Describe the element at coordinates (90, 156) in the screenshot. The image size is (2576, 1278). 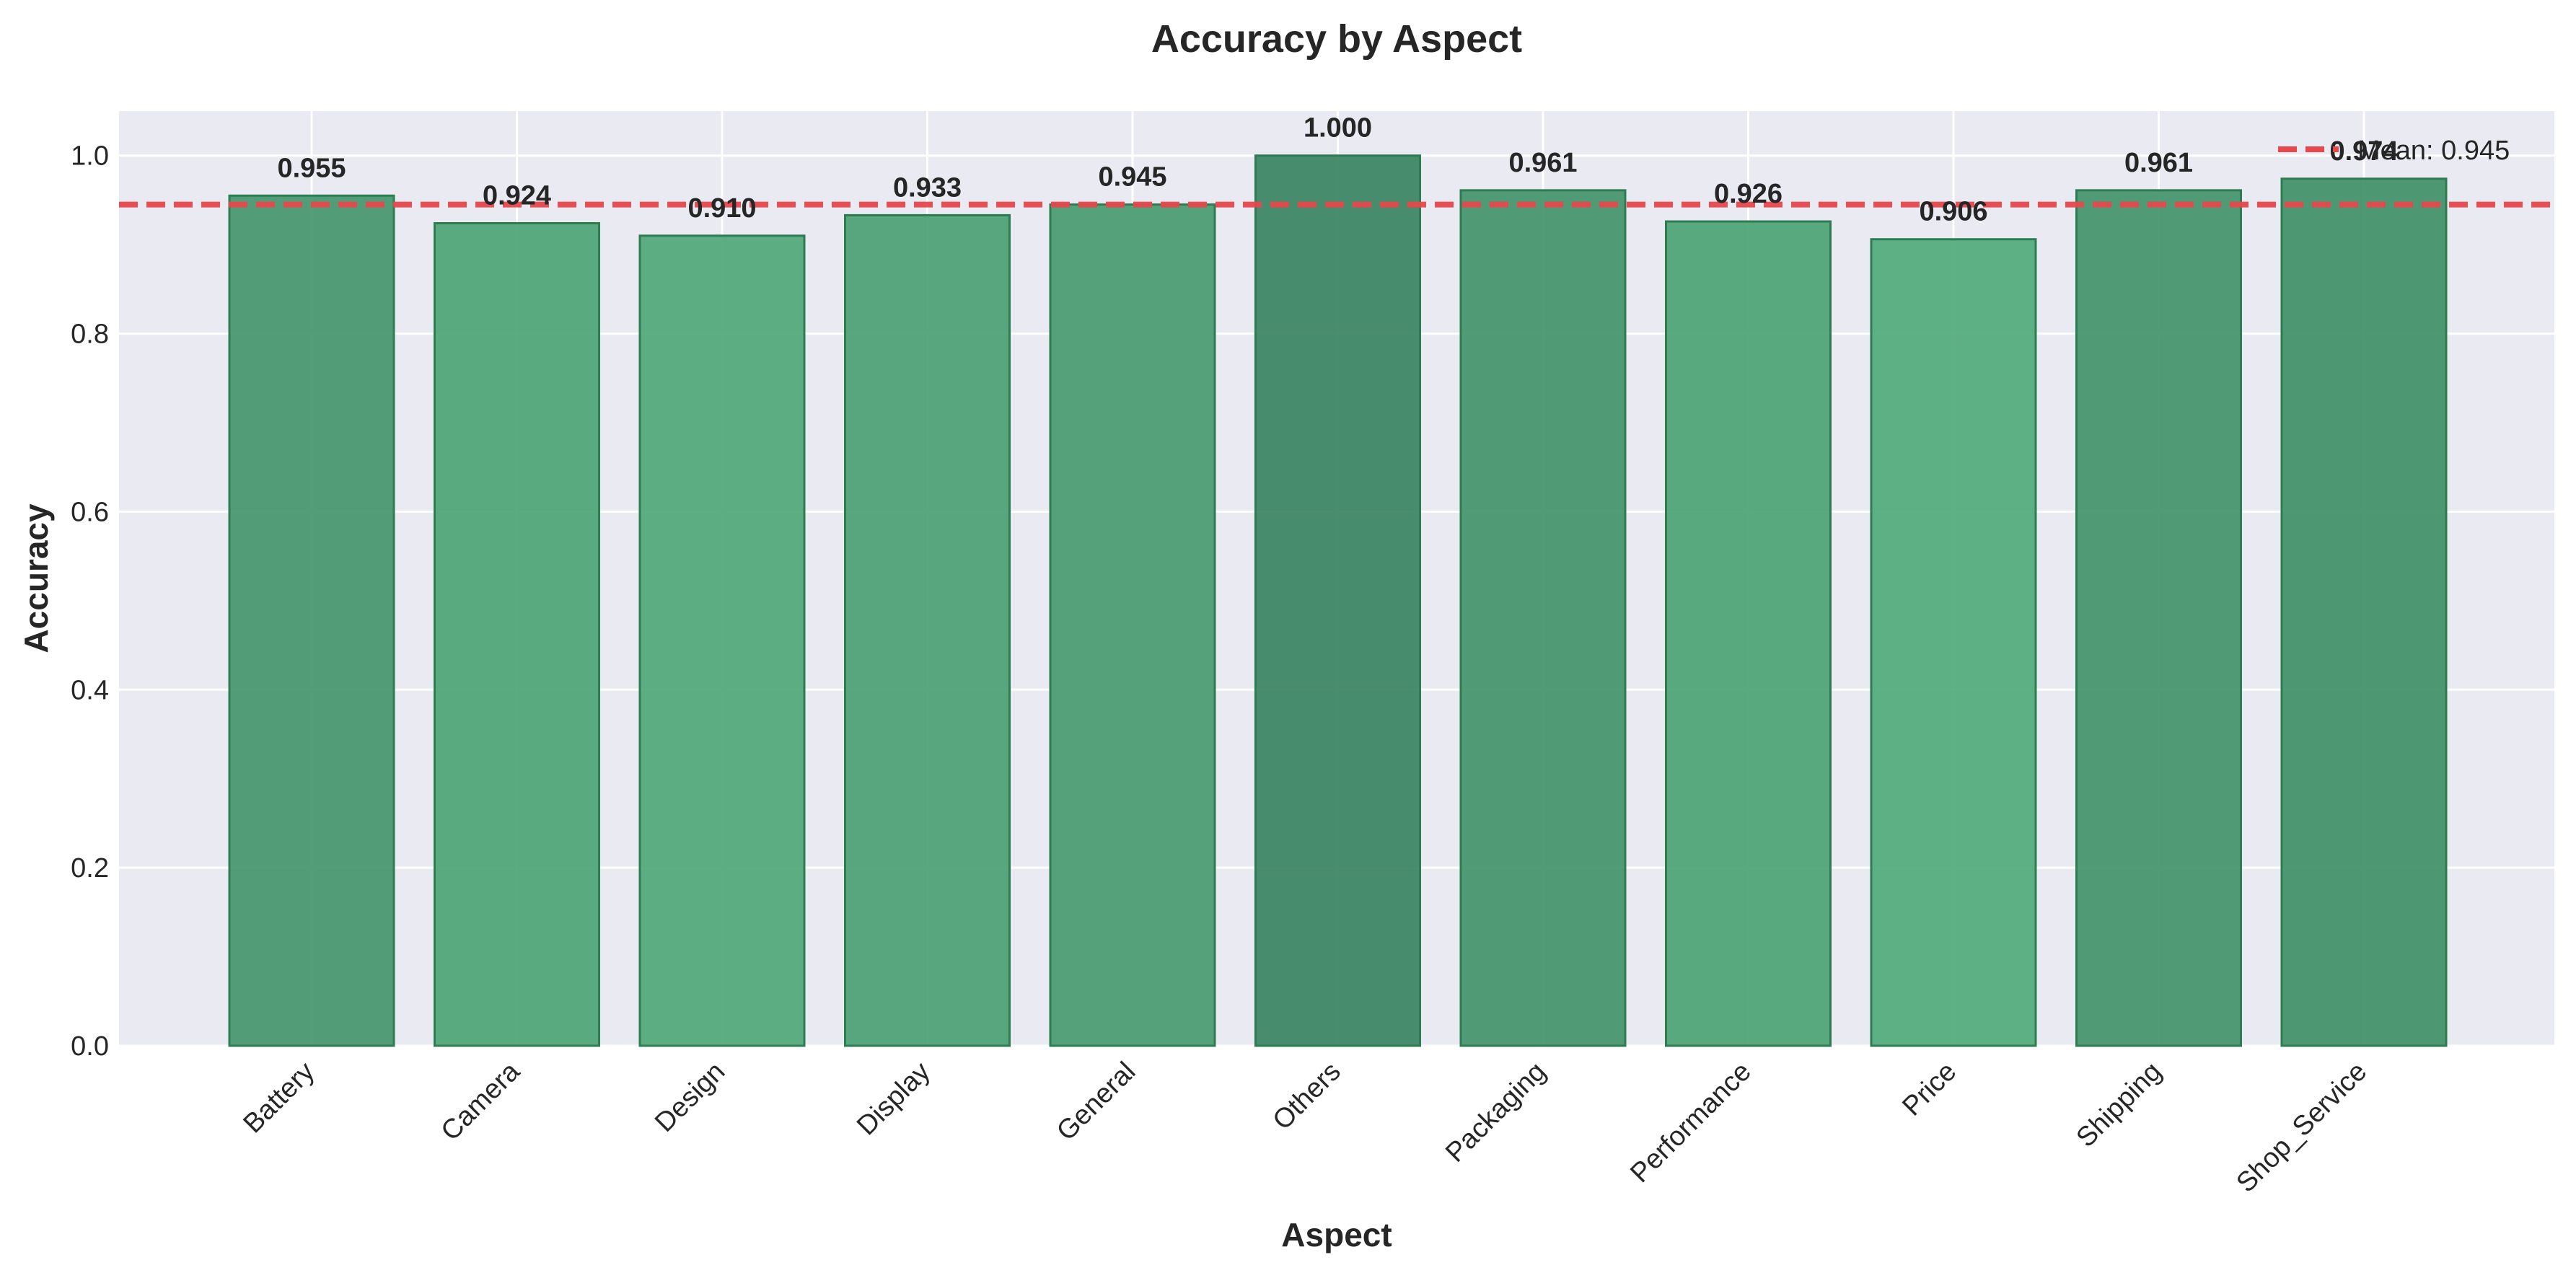
I see `y-tick-label: 1.0` at that location.